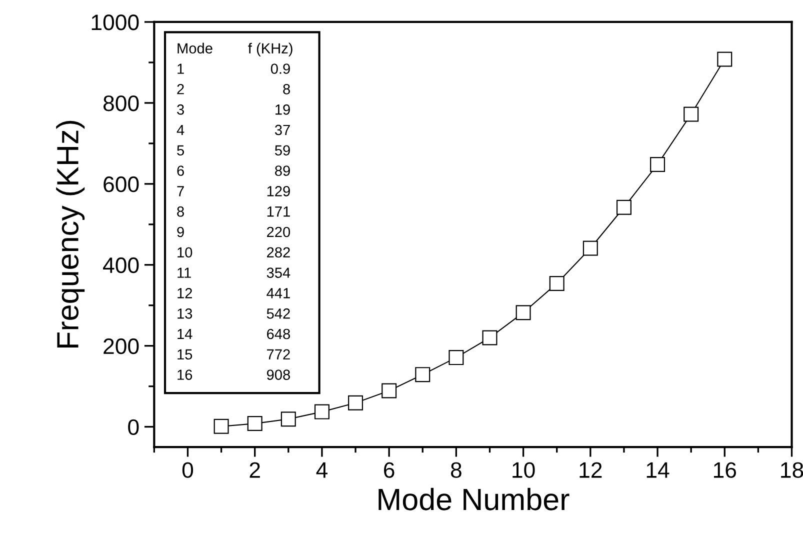  What do you see at coordinates (591, 470) in the screenshot?
I see `x-tick-label: 12` at bounding box center [591, 470].